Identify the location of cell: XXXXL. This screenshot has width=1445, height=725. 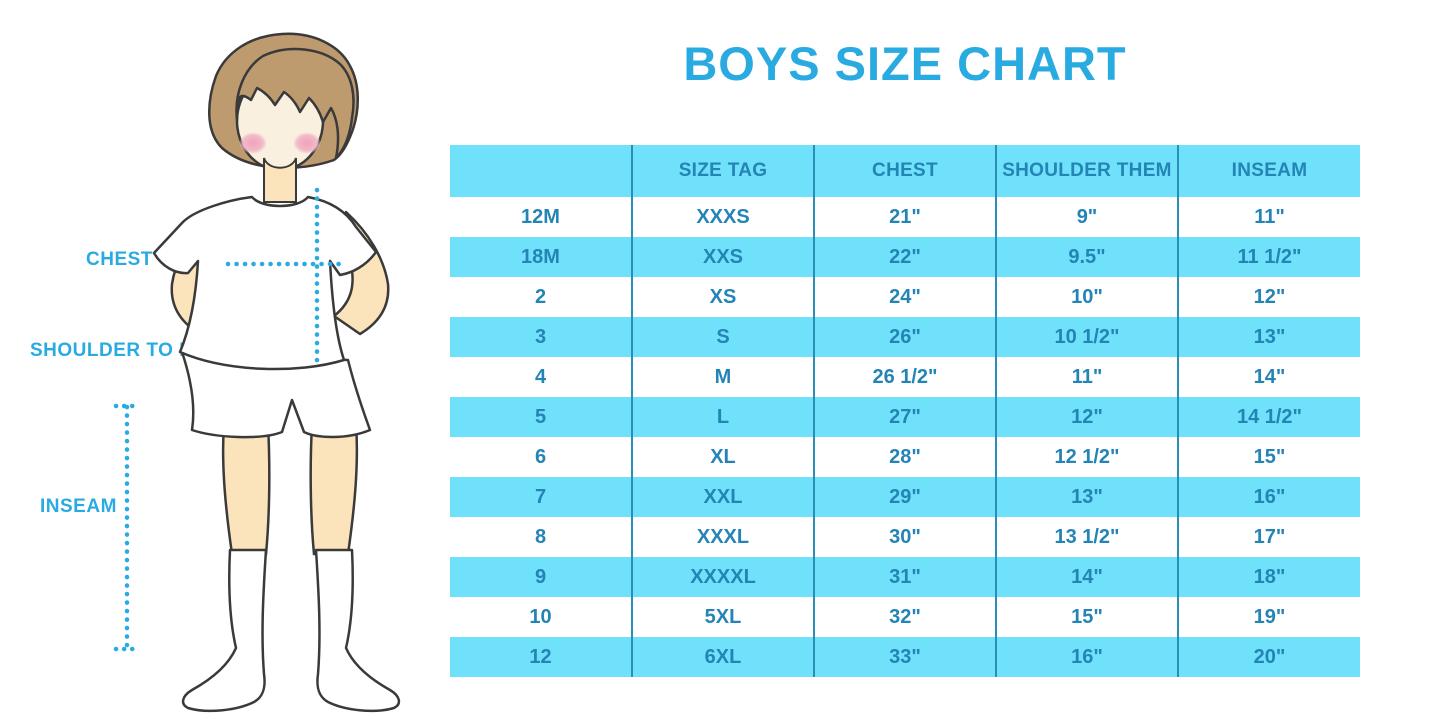
(723, 577).